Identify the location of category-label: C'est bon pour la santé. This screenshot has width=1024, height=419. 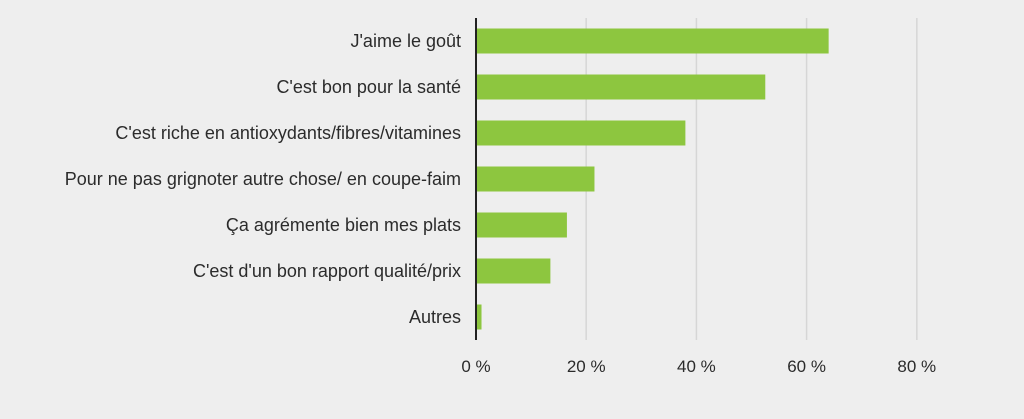
(368, 87).